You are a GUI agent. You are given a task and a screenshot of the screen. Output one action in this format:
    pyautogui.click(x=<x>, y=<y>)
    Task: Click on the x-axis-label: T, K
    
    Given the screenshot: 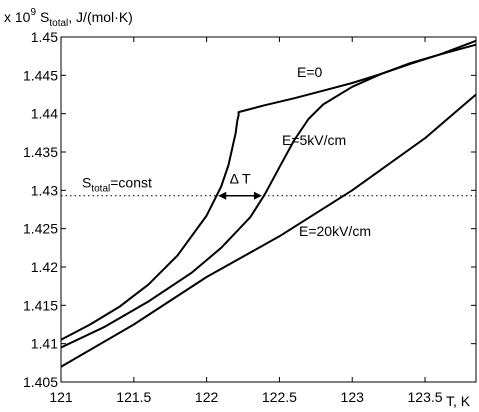 What is the action you would take?
    pyautogui.click(x=458, y=401)
    